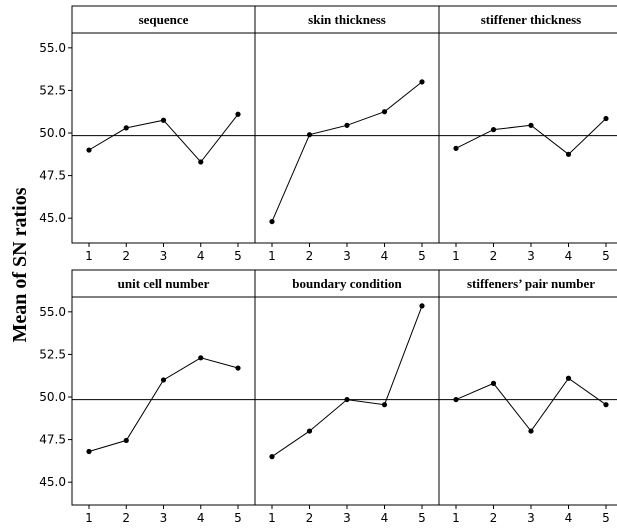 The image size is (617, 528). Describe the element at coordinates (164, 19) in the screenshot. I see `panel-title: sequence` at that location.